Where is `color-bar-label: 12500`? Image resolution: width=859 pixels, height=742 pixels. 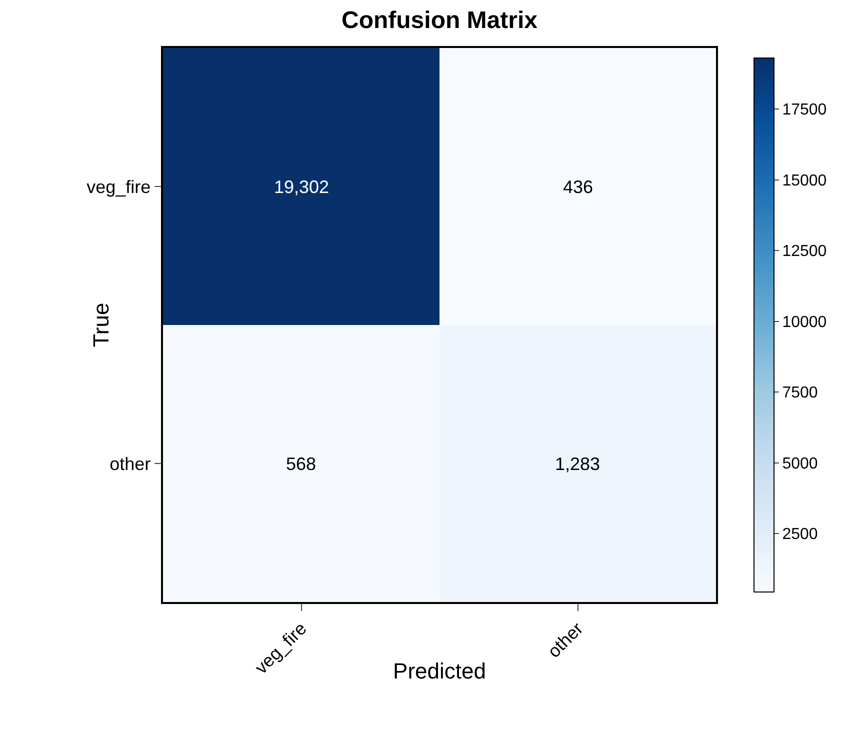
color-bar-label: 12500 is located at coordinates (804, 251).